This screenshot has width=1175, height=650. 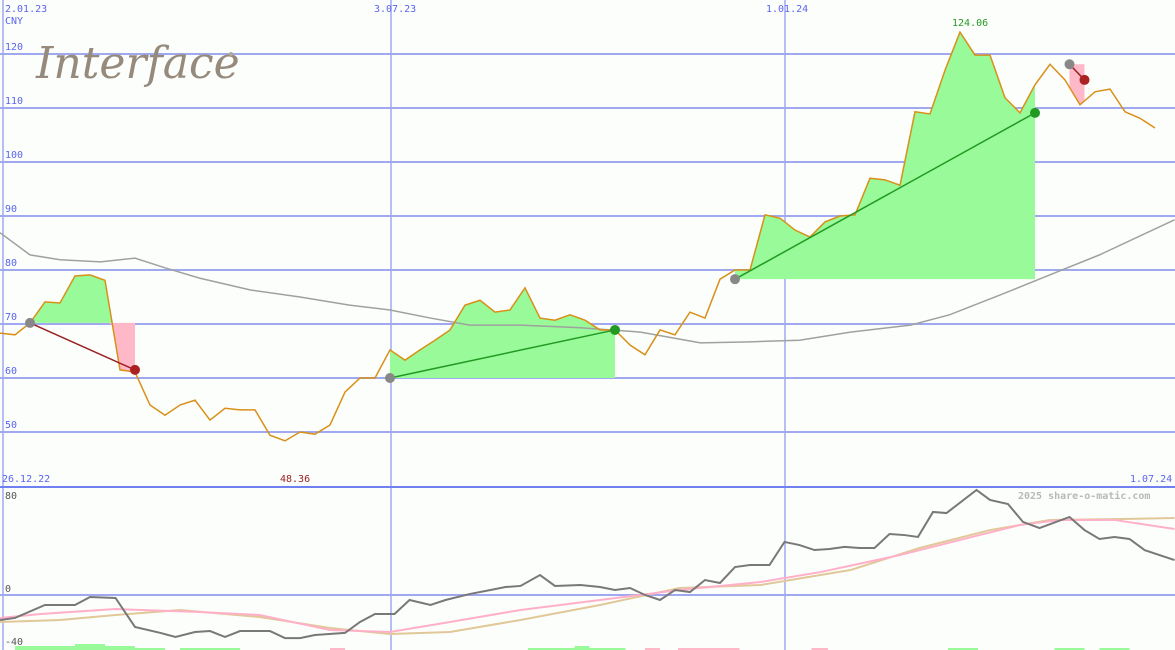 I want to click on y-tick-label: 70, so click(x=11, y=317).